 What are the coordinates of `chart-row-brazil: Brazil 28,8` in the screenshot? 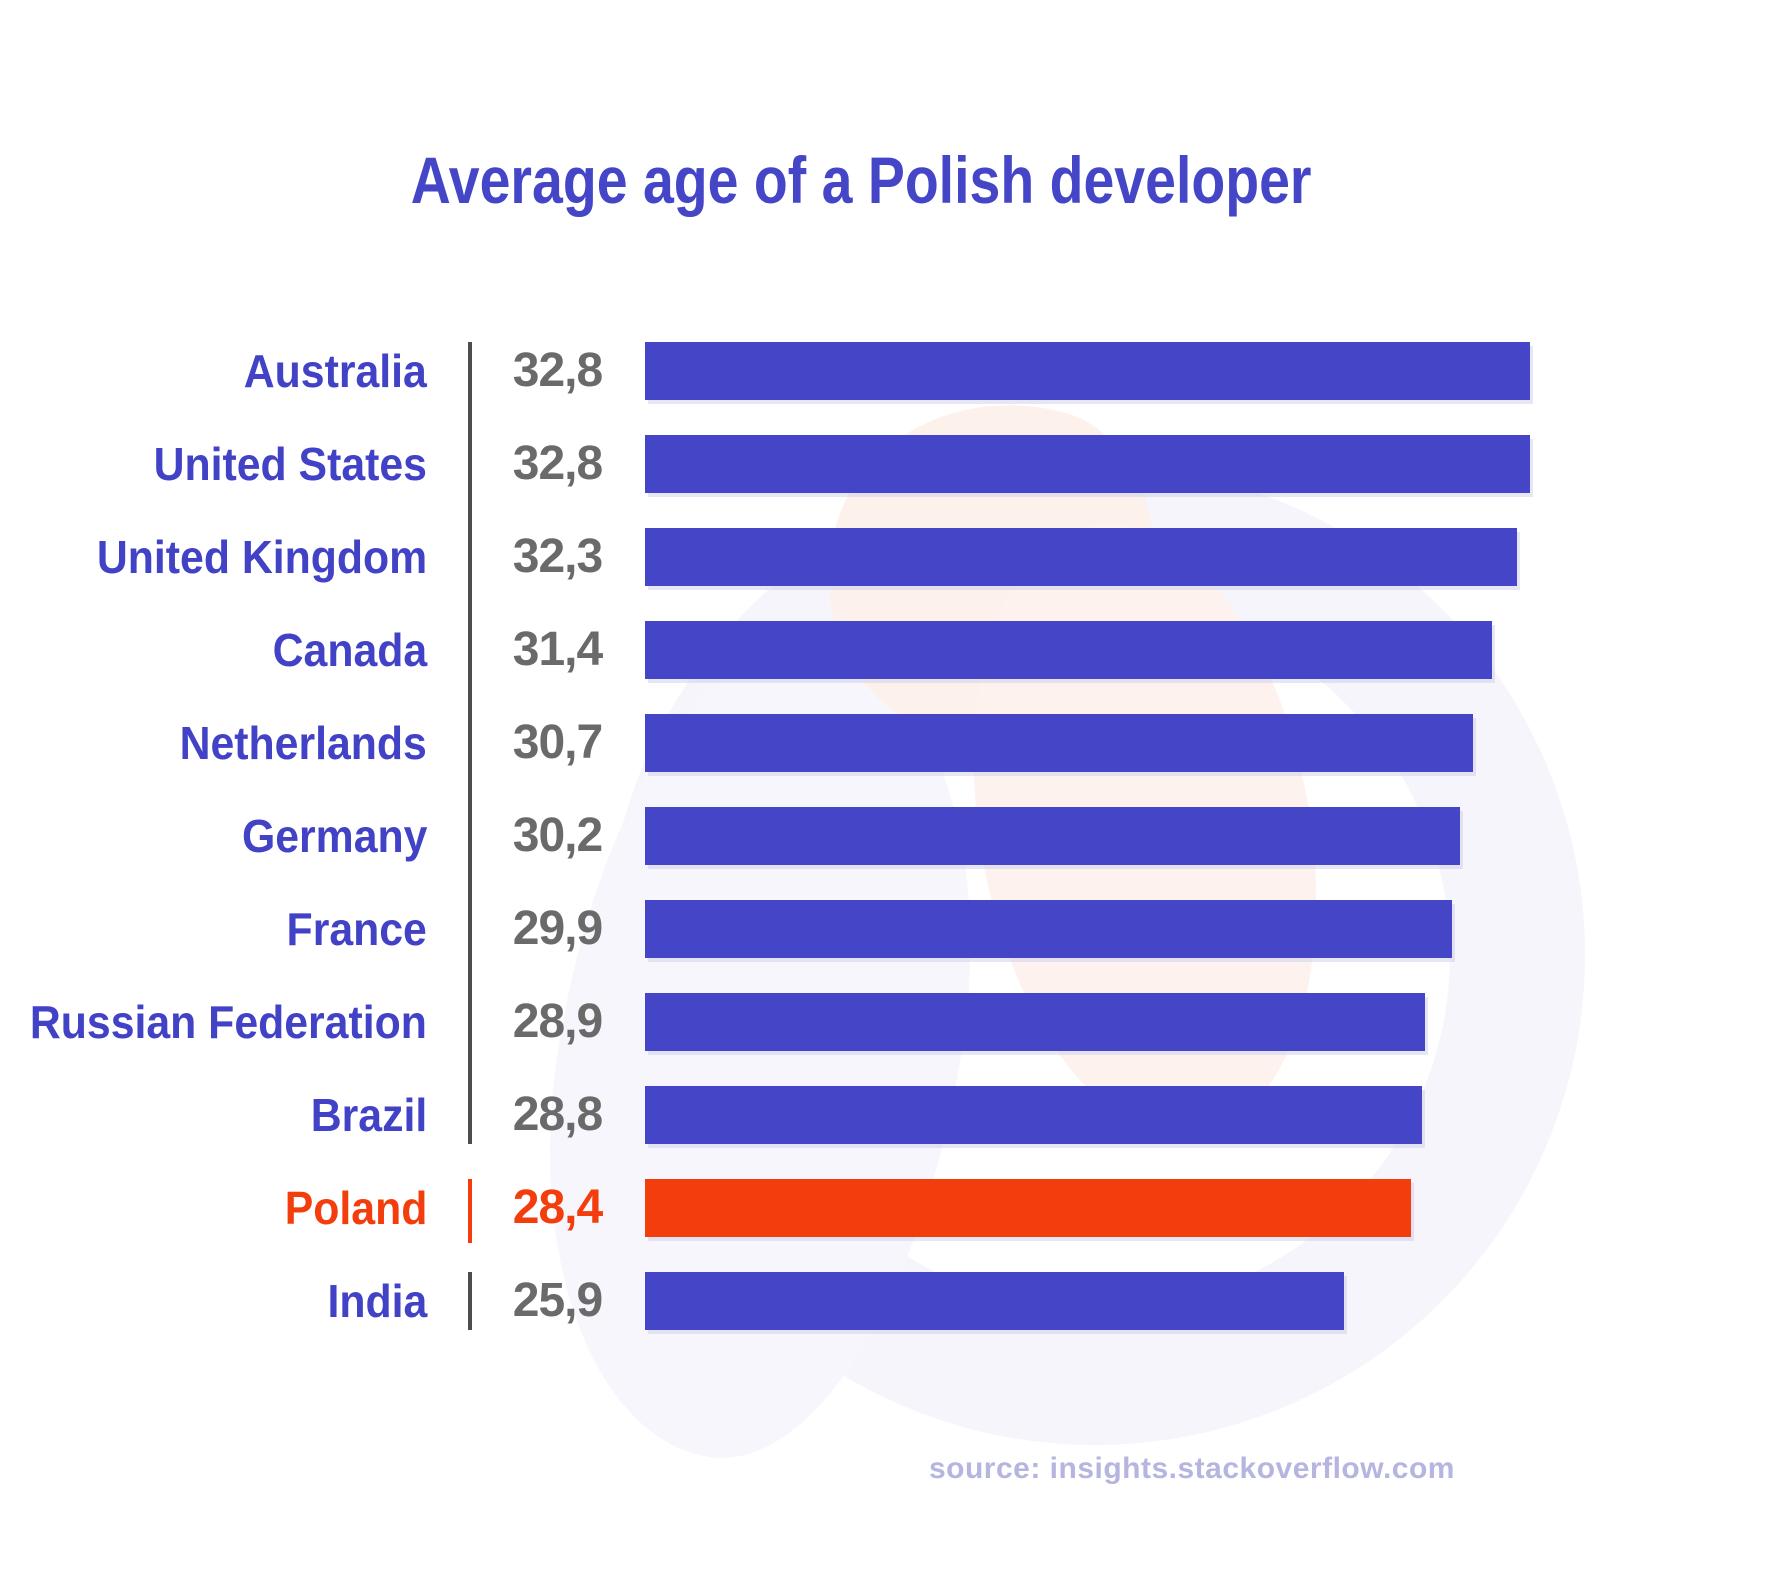 It's located at (896, 1115).